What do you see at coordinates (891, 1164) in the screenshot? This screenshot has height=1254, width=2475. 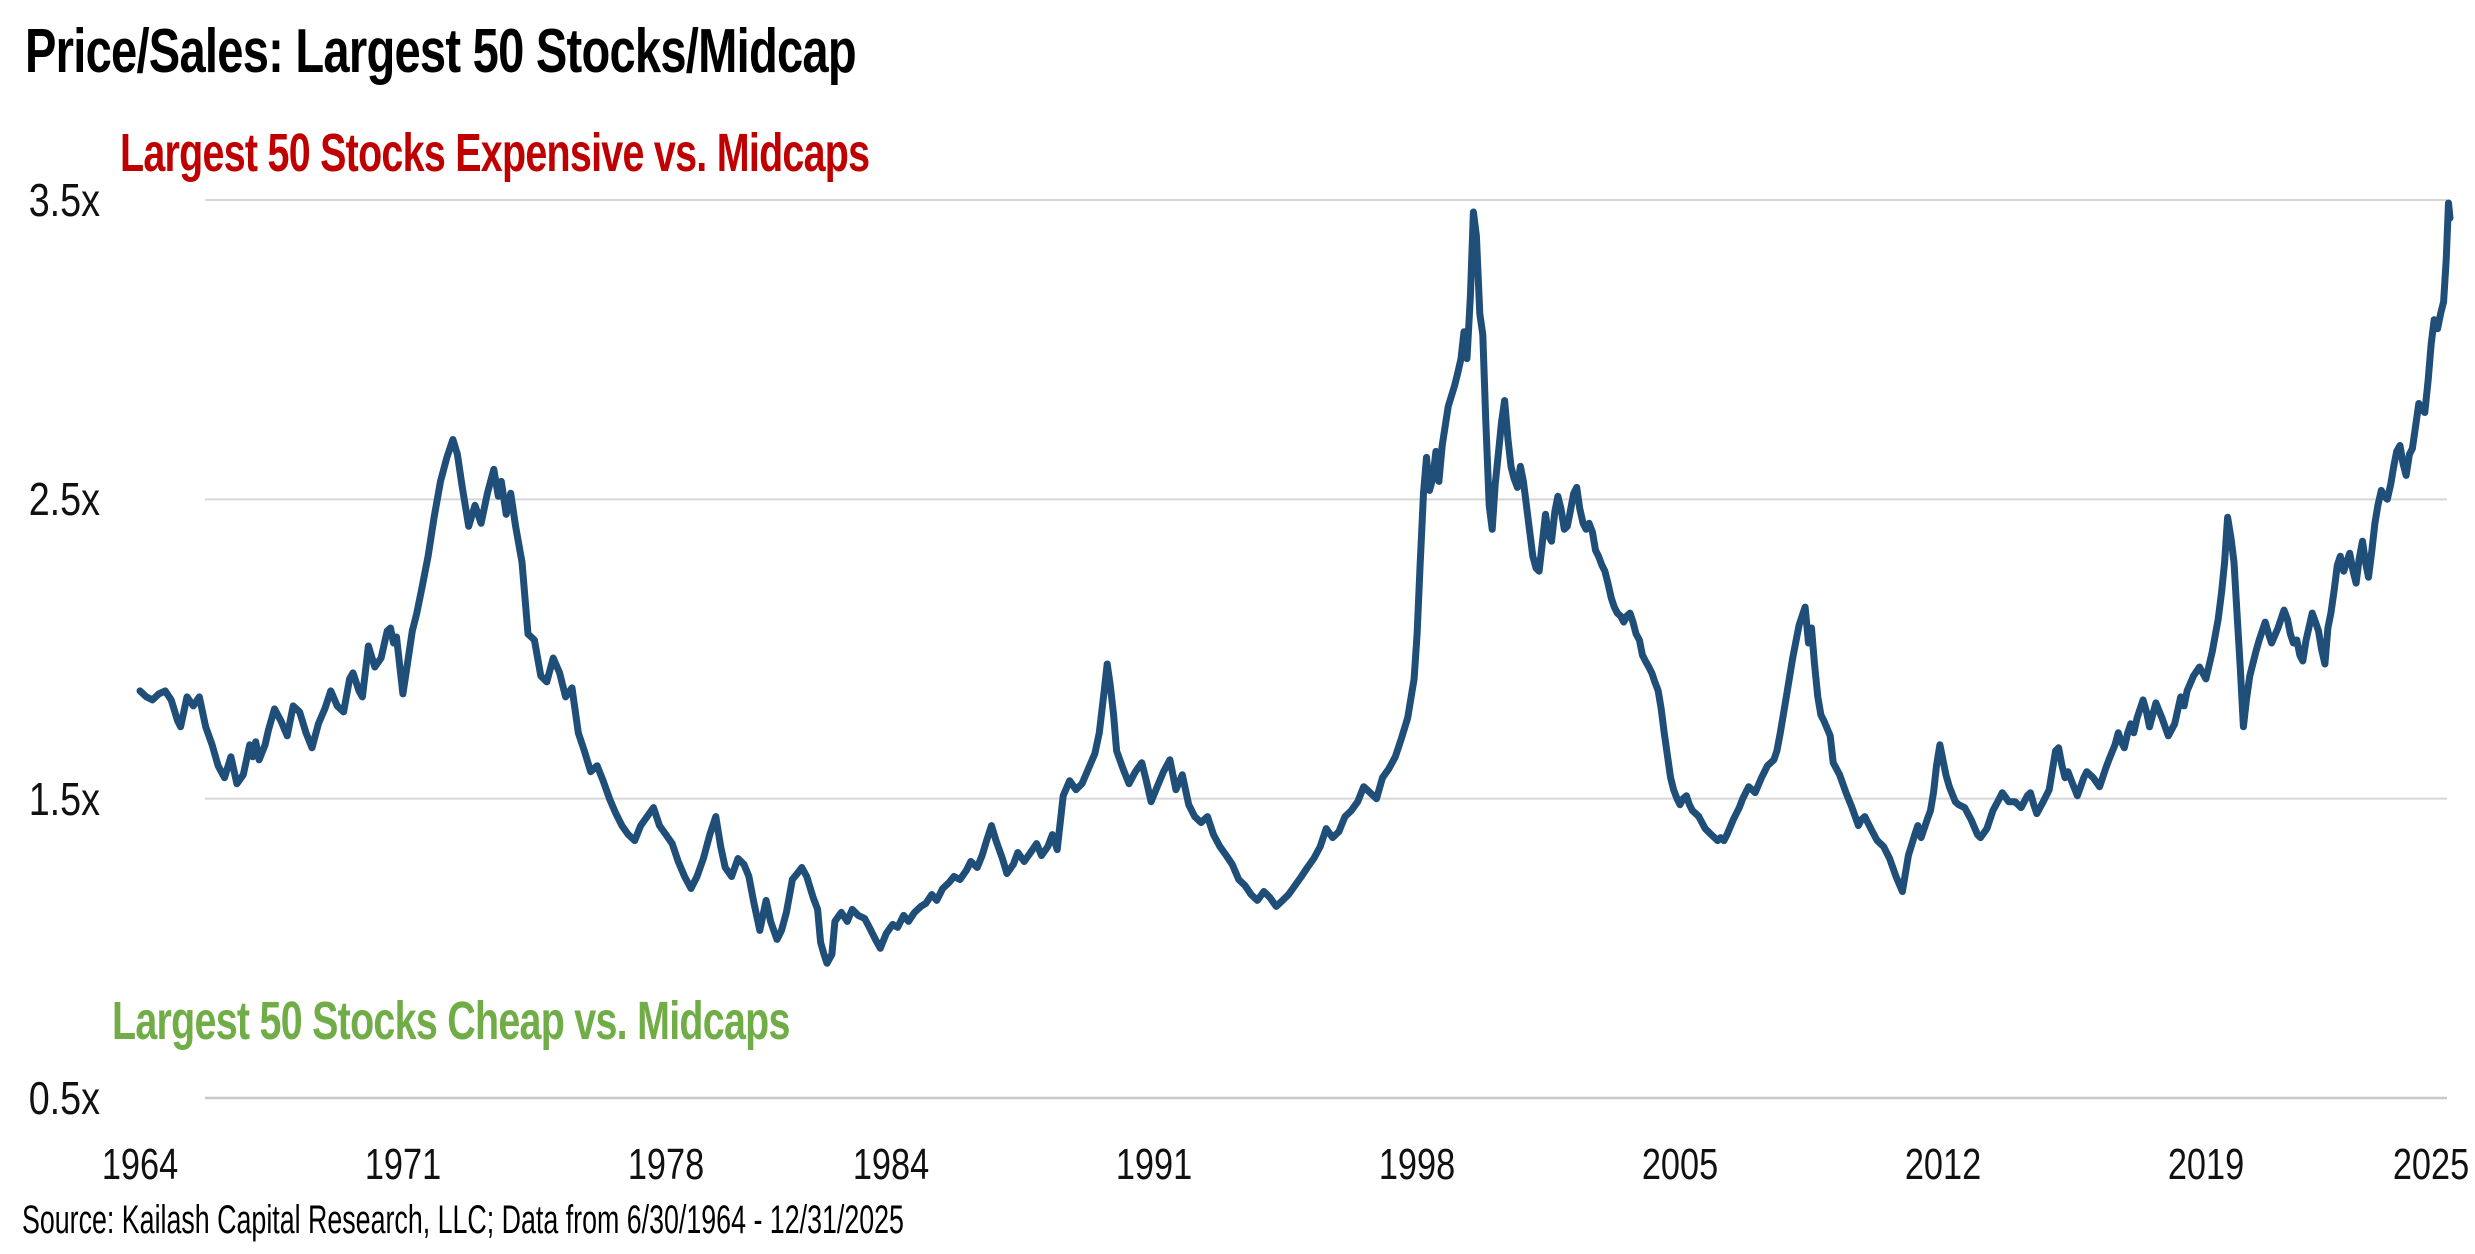 I see `x-tick-label: 1984` at bounding box center [891, 1164].